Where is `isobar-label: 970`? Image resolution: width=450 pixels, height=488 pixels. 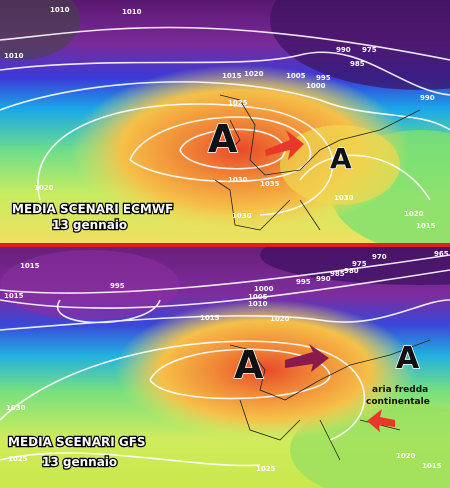 isobar-label: 970 is located at coordinates (379, 257).